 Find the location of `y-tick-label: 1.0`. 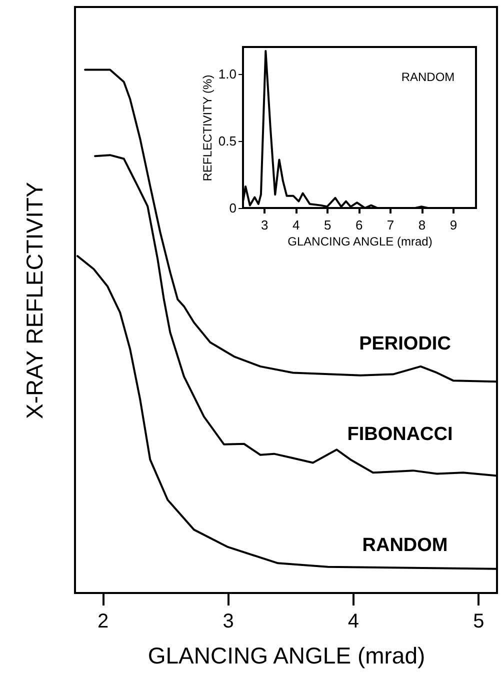

y-tick-label: 1.0 is located at coordinates (227, 74).